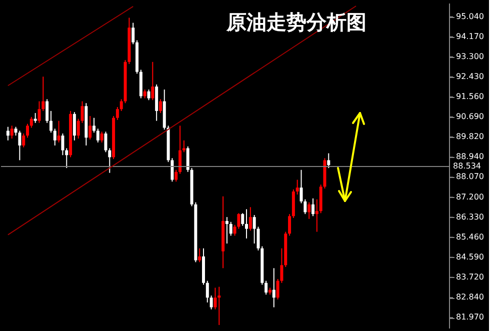  I want to click on y-tick-label: 95.040, so click(470, 16).